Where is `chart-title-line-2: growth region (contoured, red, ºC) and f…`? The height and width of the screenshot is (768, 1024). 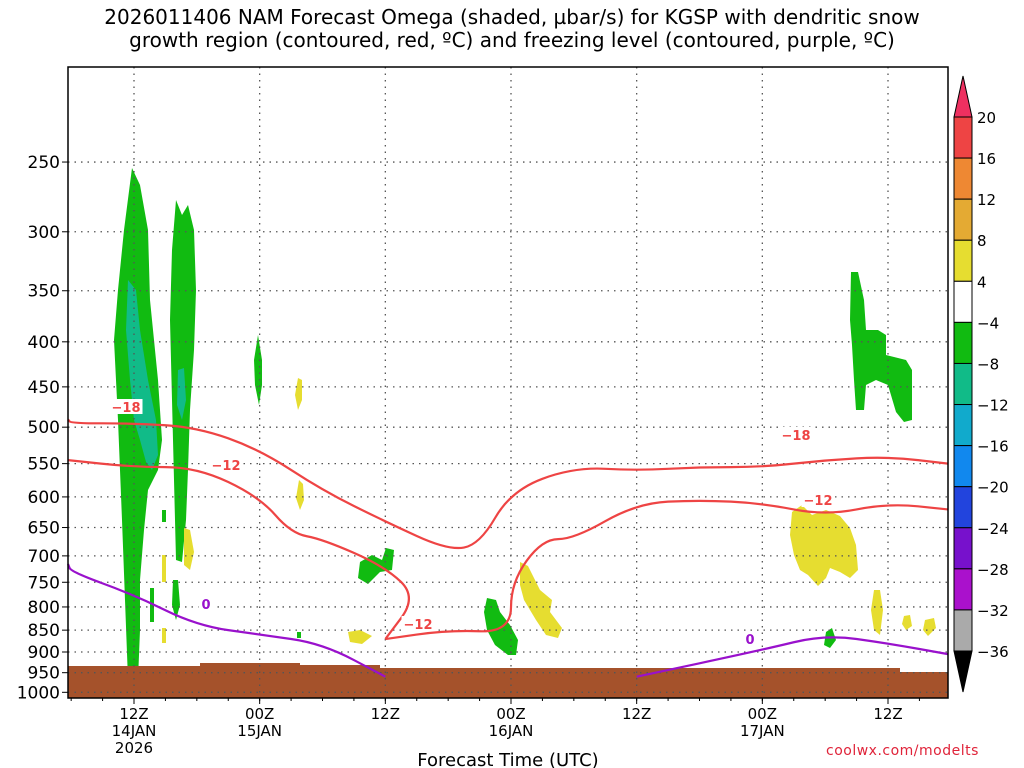 chart-title-line-2: growth region (contoured, red, ºC) and f… is located at coordinates (512, 40).